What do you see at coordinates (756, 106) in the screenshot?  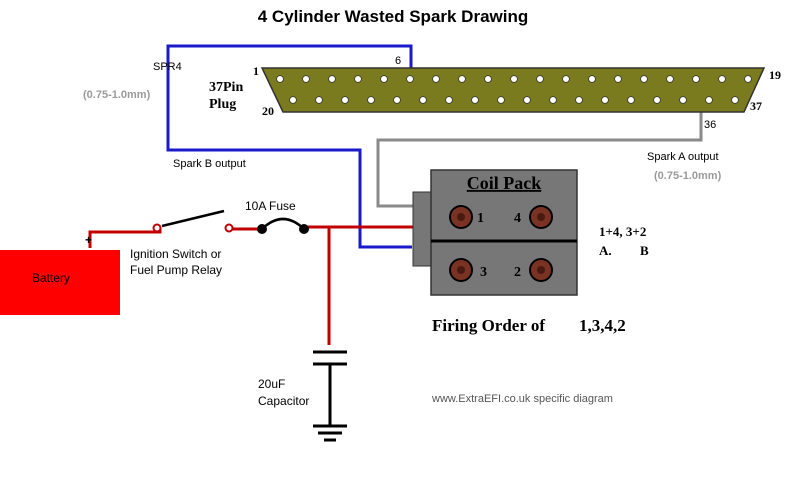 I see `pin-37-label: 37` at bounding box center [756, 106].